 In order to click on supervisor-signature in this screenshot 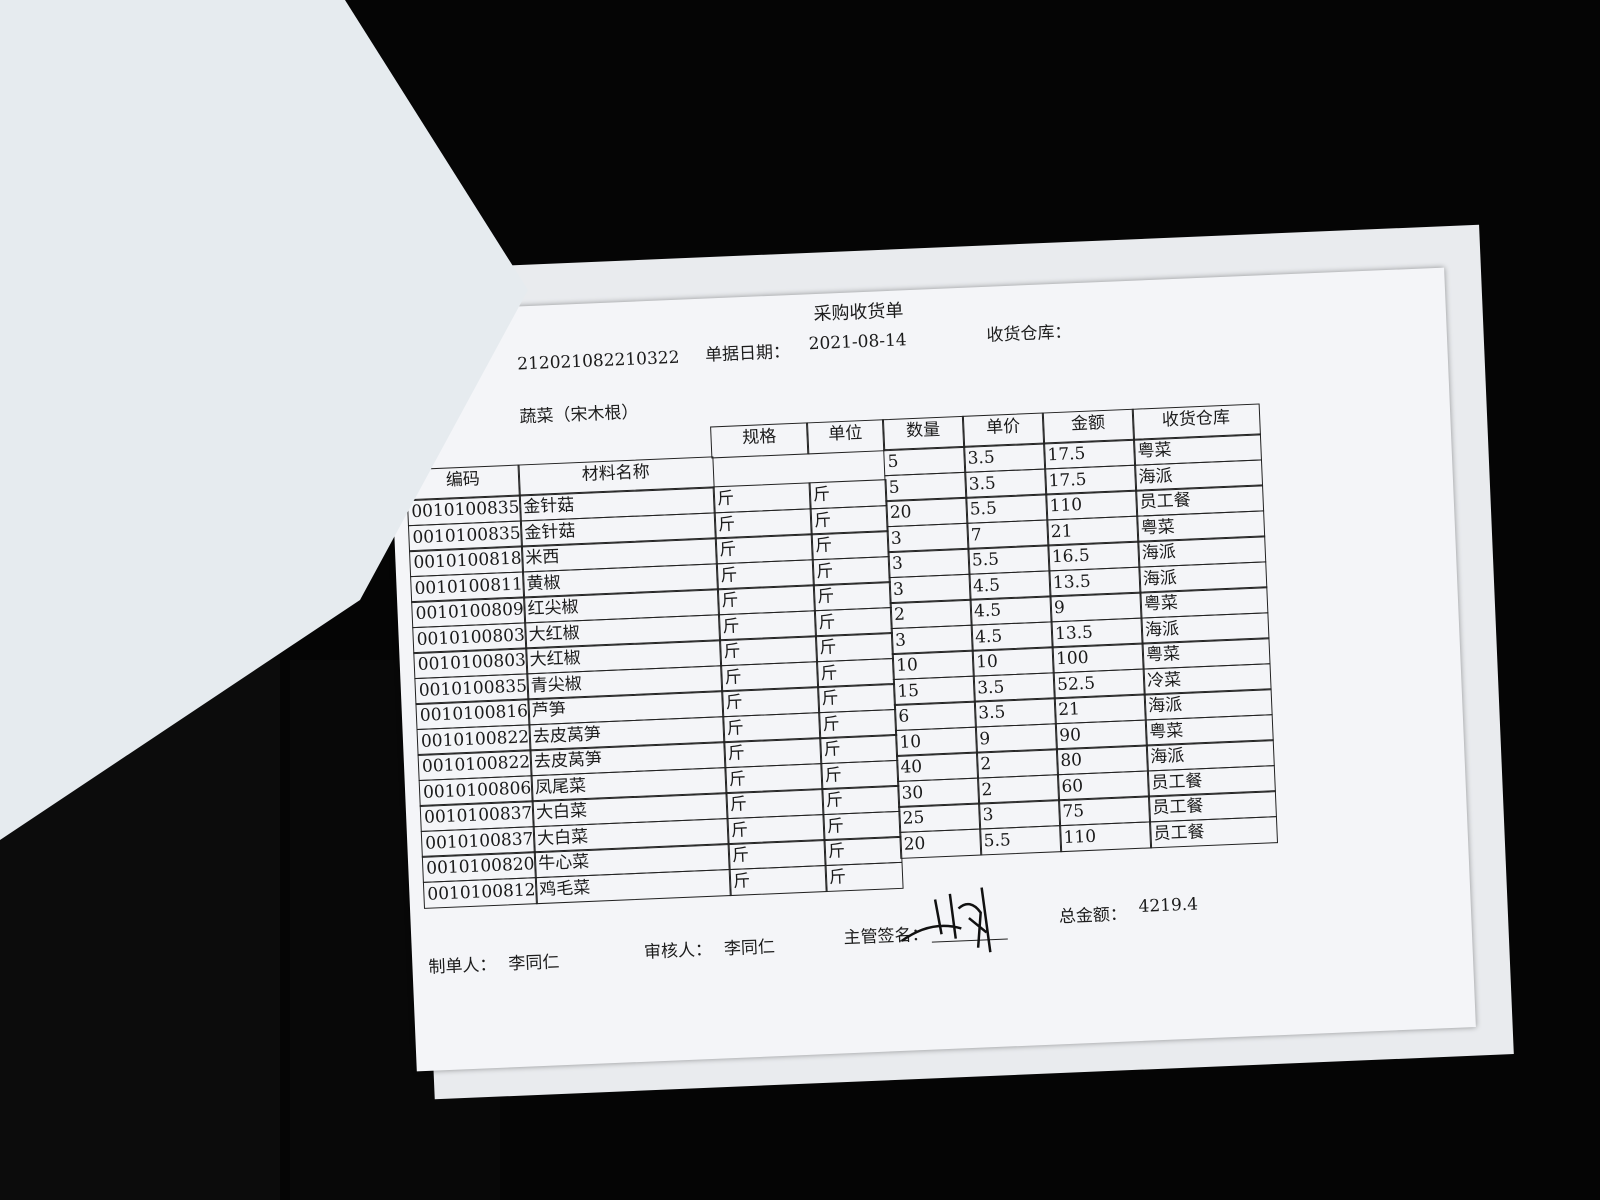, I will do `click(946, 920)`.